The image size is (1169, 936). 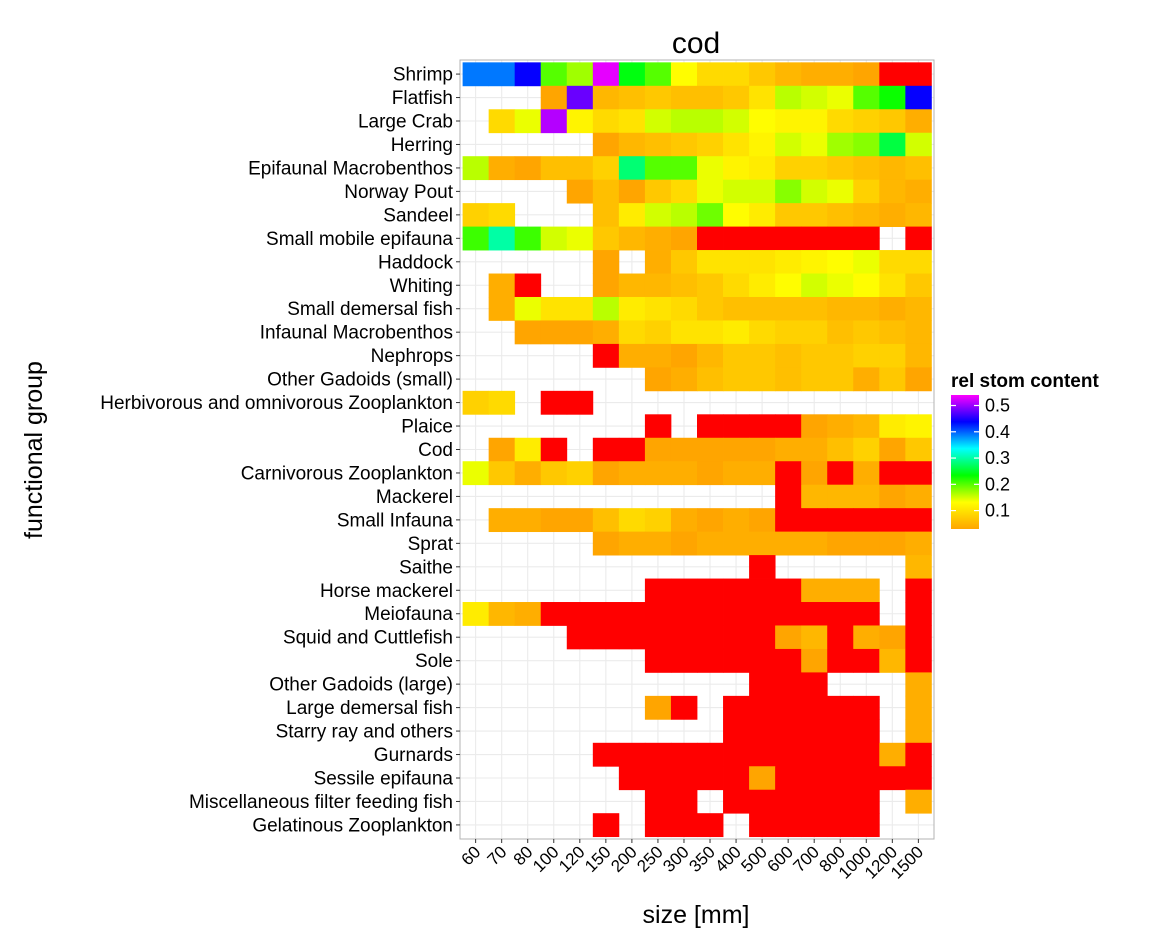 What do you see at coordinates (360, 380) in the screenshot?
I see `y-tick-label: Other Gadoids (small)` at bounding box center [360, 380].